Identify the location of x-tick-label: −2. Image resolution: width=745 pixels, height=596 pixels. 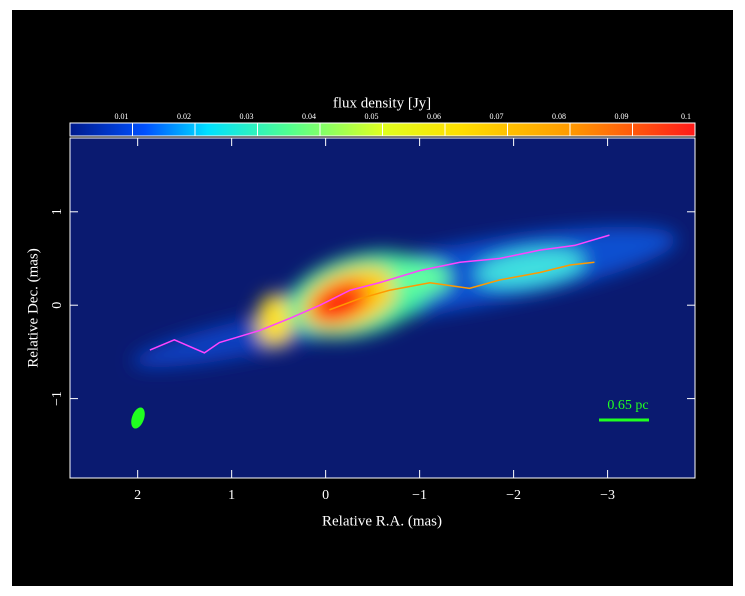
(513, 495).